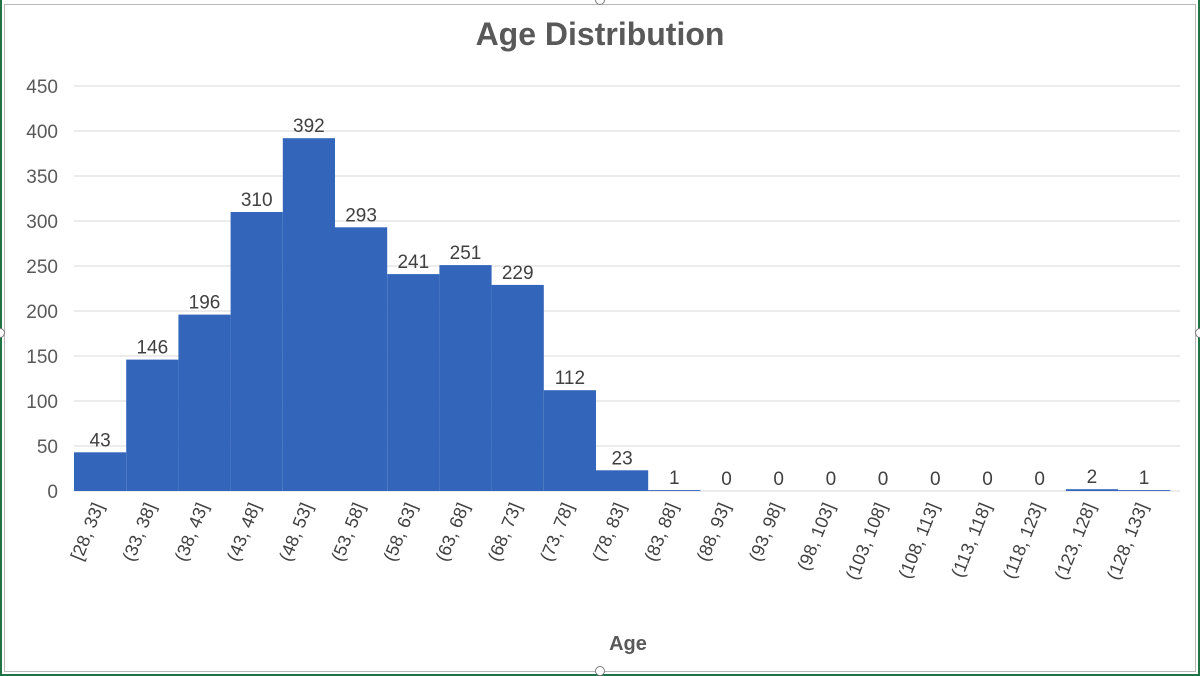 The width and height of the screenshot is (1200, 676). Describe the element at coordinates (42, 222) in the screenshot. I see `y-tick-label: 300` at that location.